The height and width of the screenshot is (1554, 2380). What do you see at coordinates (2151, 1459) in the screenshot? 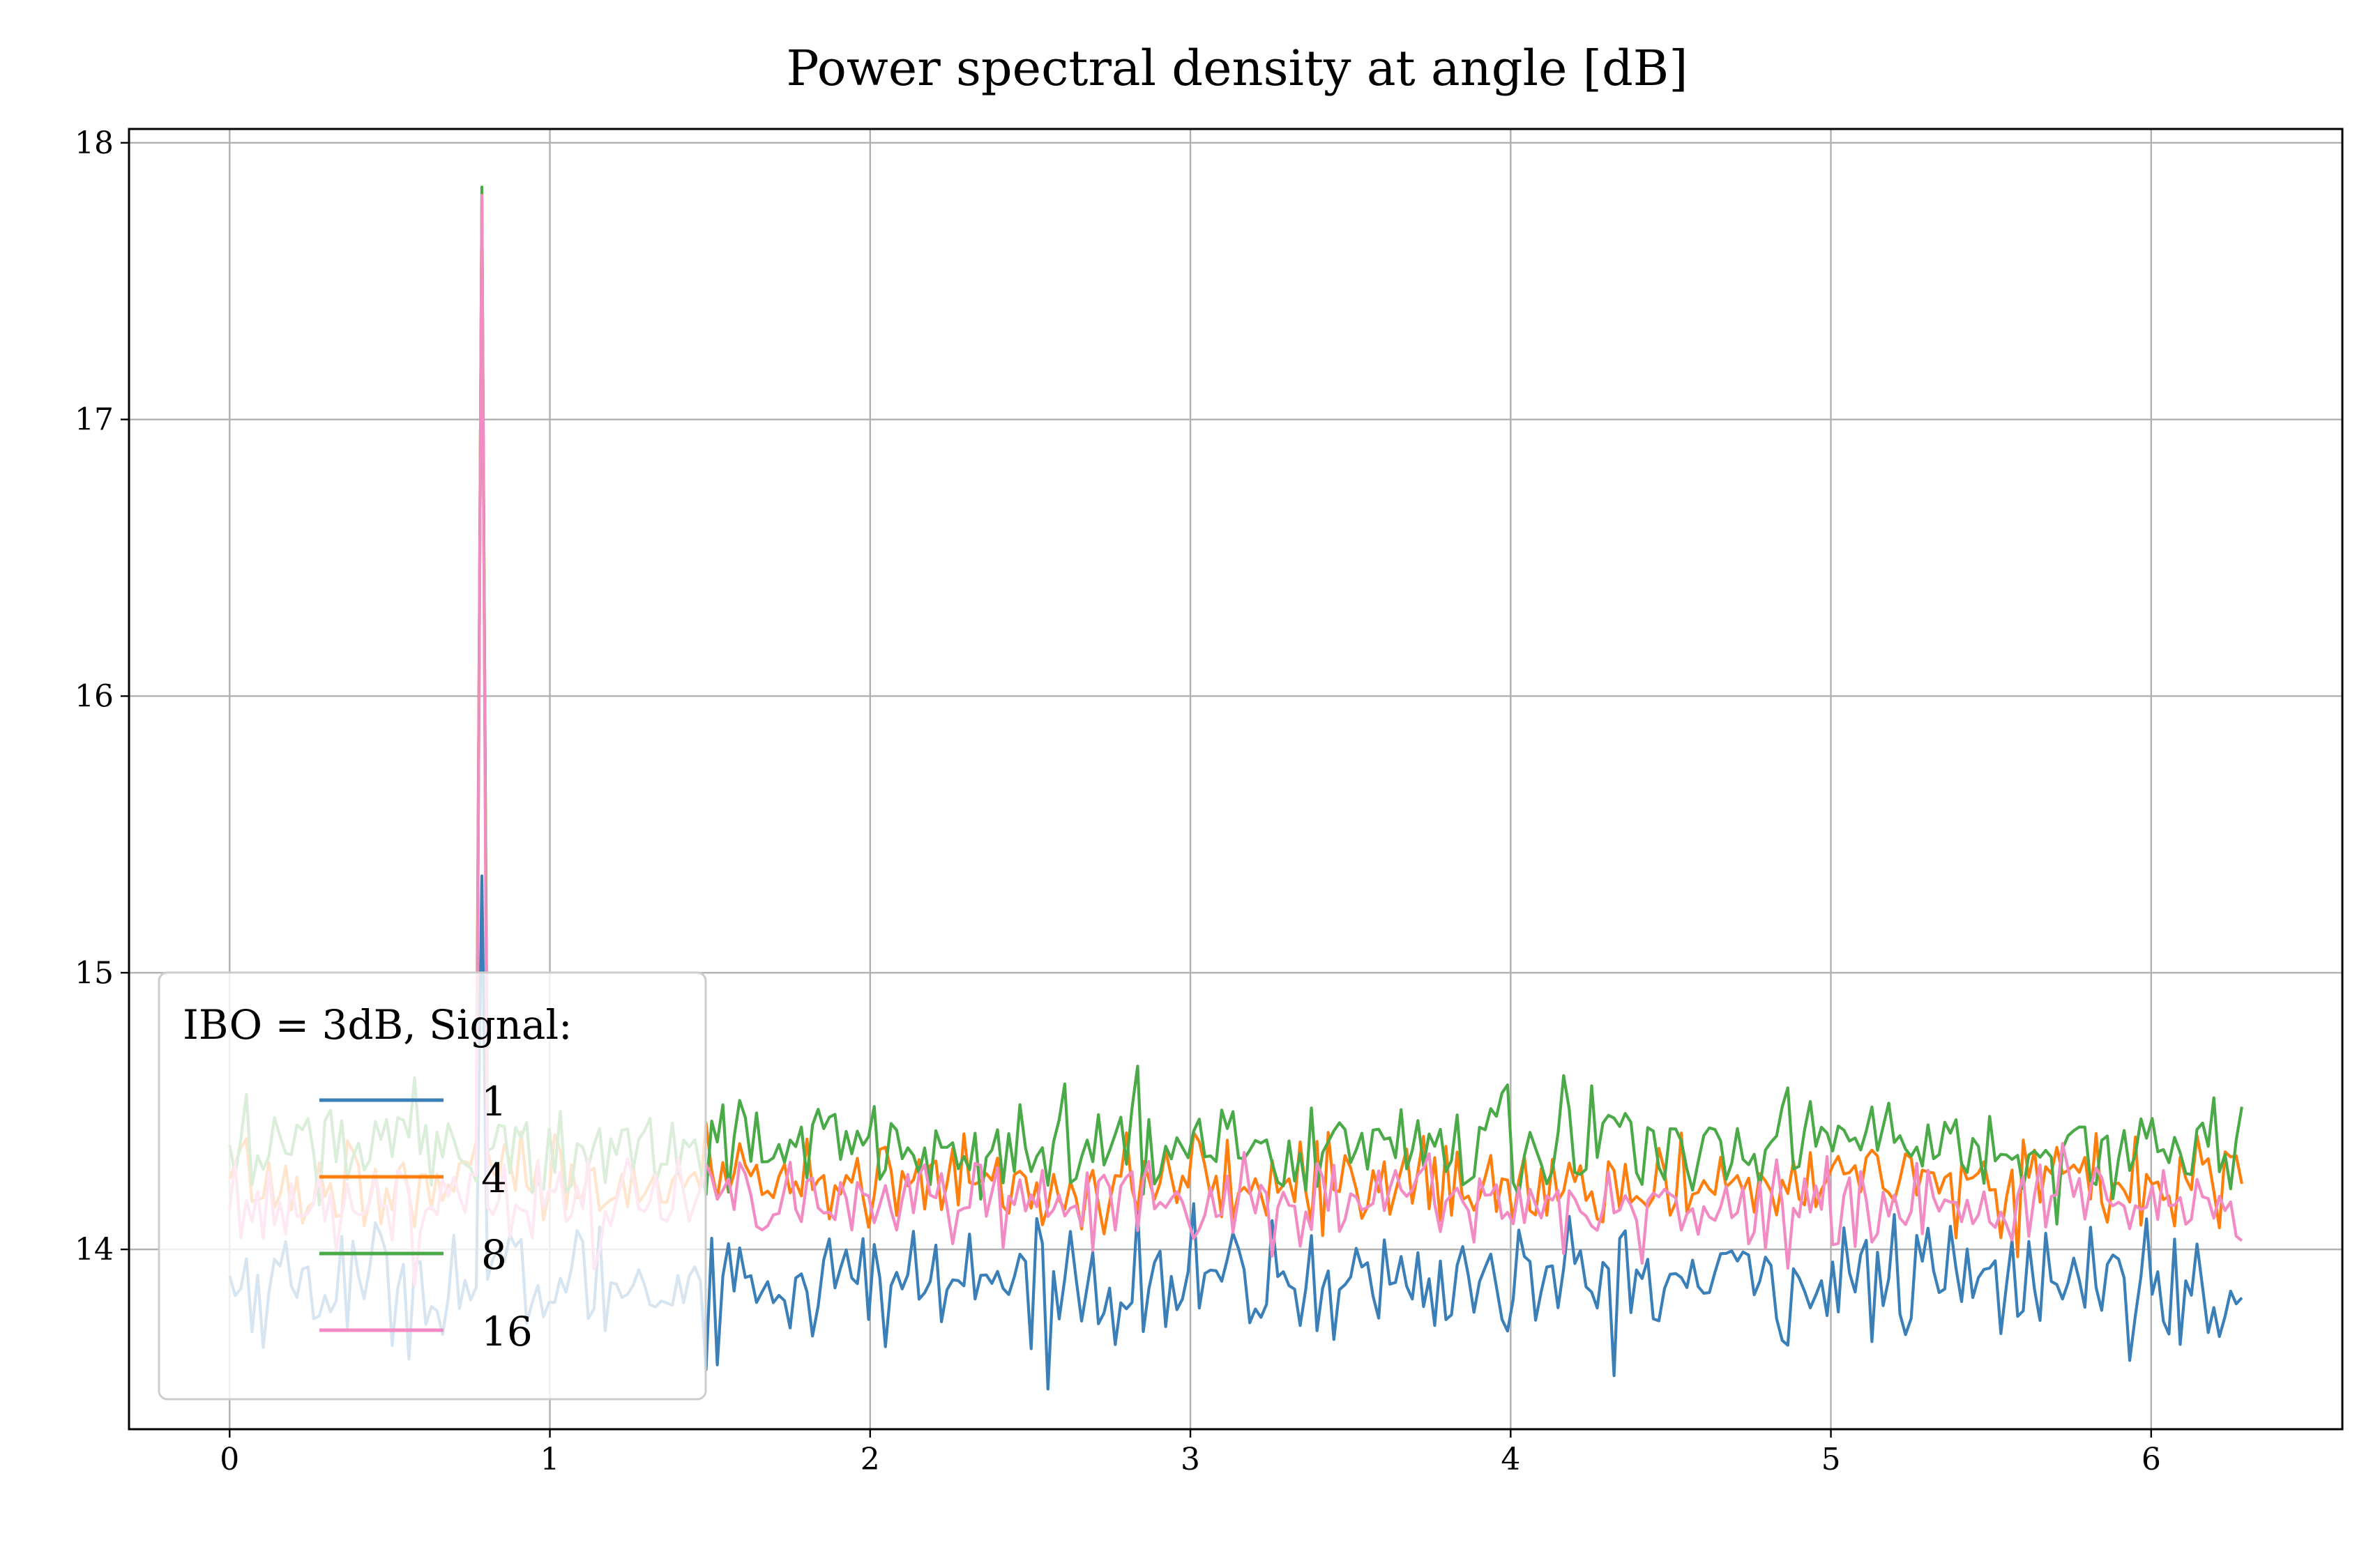
I see `x-tick-label: 6` at bounding box center [2151, 1459].